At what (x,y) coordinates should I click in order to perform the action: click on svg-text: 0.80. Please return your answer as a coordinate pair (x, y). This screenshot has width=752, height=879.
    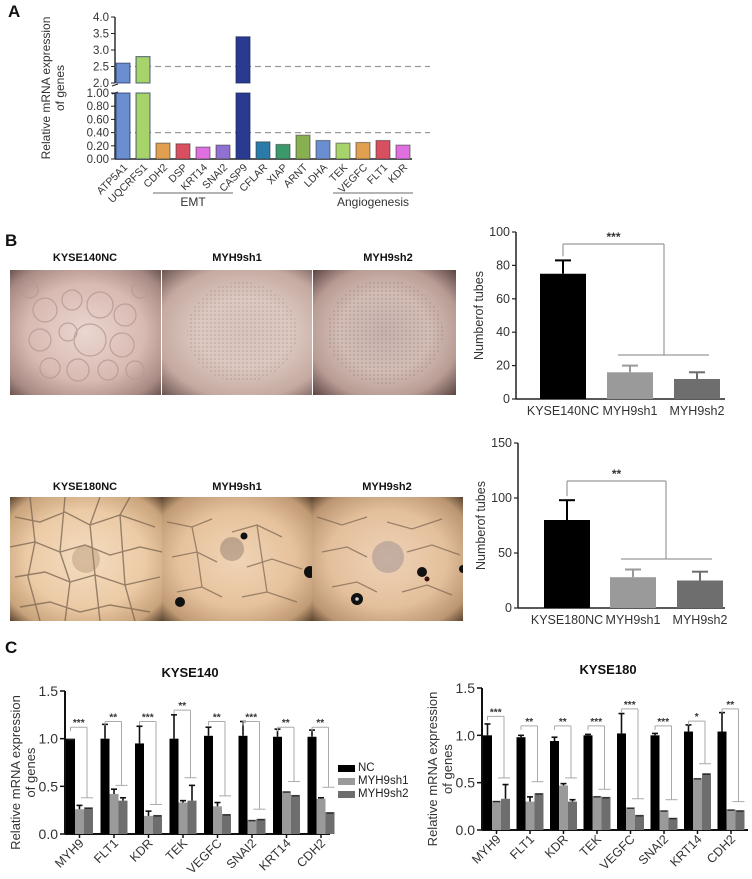
    Looking at the image, I should click on (98, 107).